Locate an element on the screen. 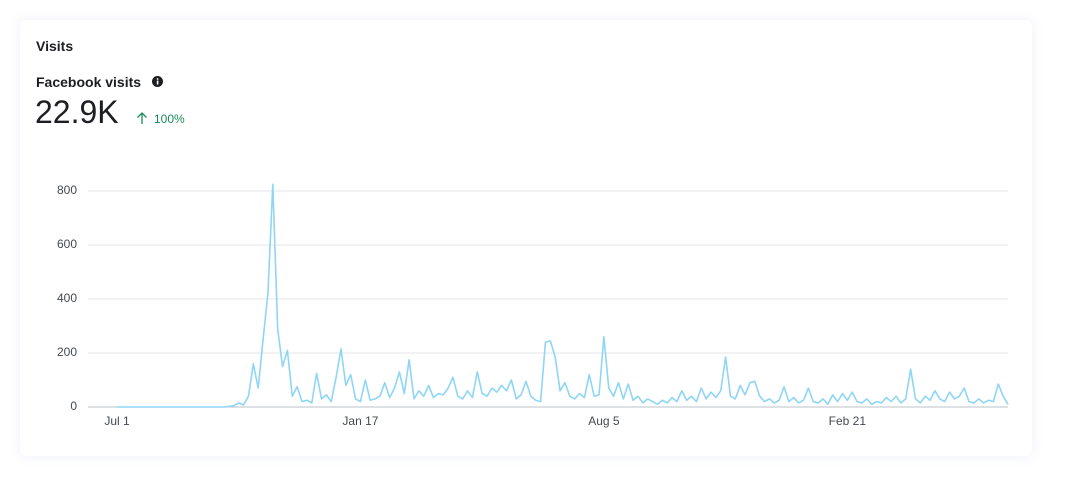 The height and width of the screenshot is (496, 1072). y-tick-label: 800 is located at coordinates (67, 190).